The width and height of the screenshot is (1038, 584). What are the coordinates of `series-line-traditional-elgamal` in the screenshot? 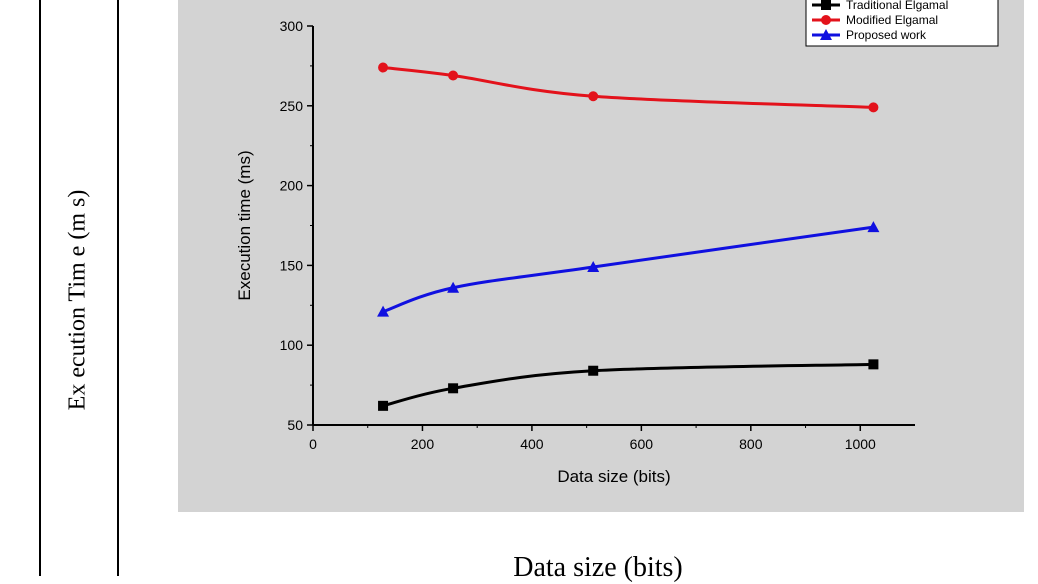 It's located at (628, 385).